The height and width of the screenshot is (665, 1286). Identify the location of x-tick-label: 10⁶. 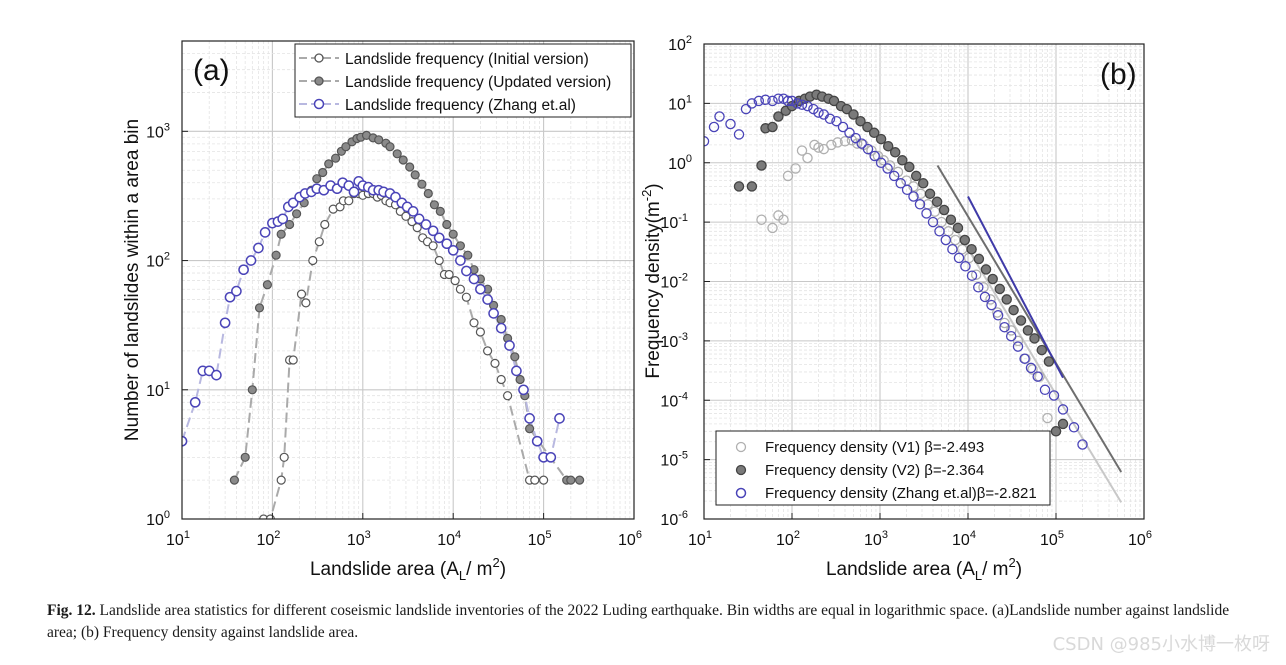
(630, 539).